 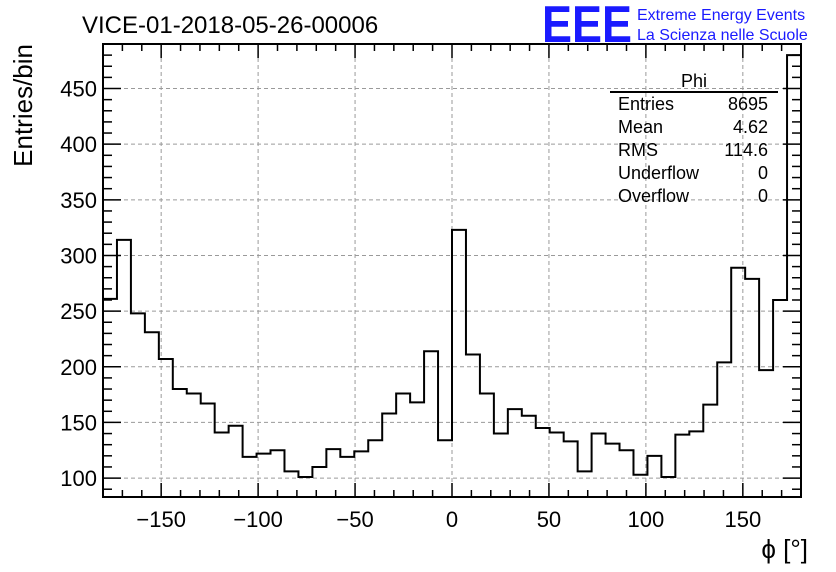 I want to click on stats-value-underflow: 0, so click(x=763, y=173).